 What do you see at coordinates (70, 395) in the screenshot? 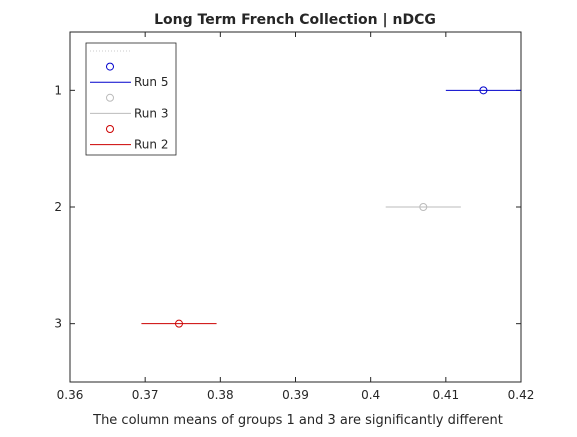
I see `x-tick-label: 0.36` at bounding box center [70, 395].